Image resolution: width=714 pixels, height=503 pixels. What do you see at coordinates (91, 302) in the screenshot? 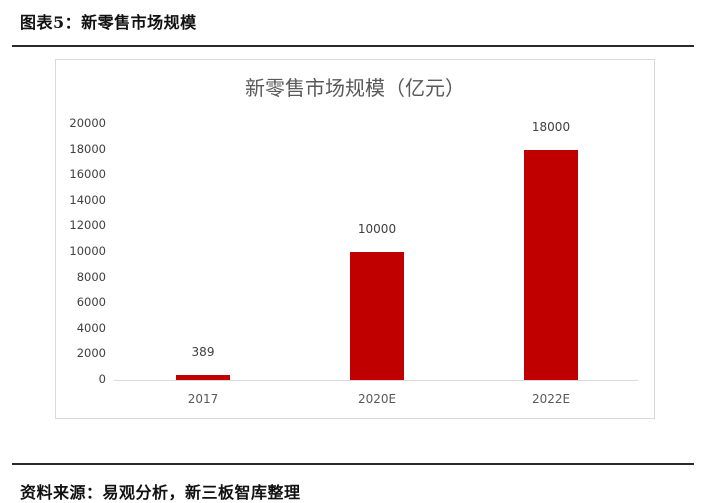
I see `y-tick-label: 6000` at bounding box center [91, 302].